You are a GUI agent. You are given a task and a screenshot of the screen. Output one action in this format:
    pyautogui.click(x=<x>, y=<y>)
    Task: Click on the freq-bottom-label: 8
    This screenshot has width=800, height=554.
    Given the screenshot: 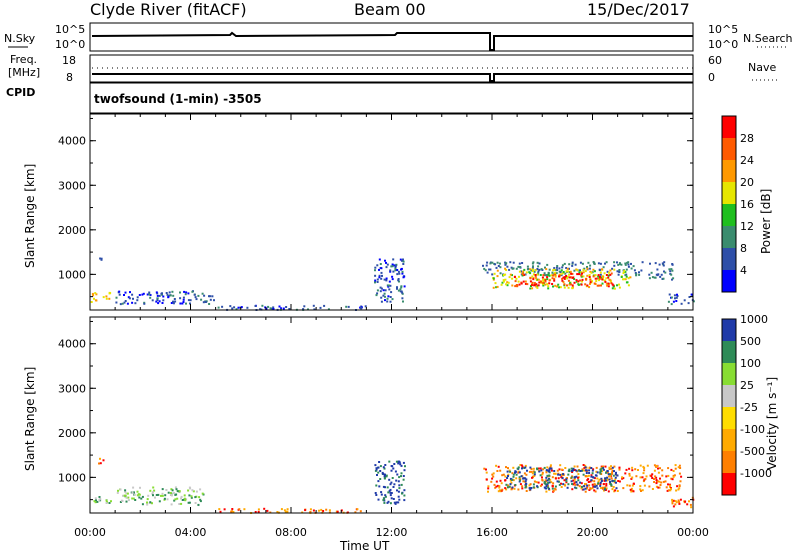 What is the action you would take?
    pyautogui.click(x=69, y=77)
    